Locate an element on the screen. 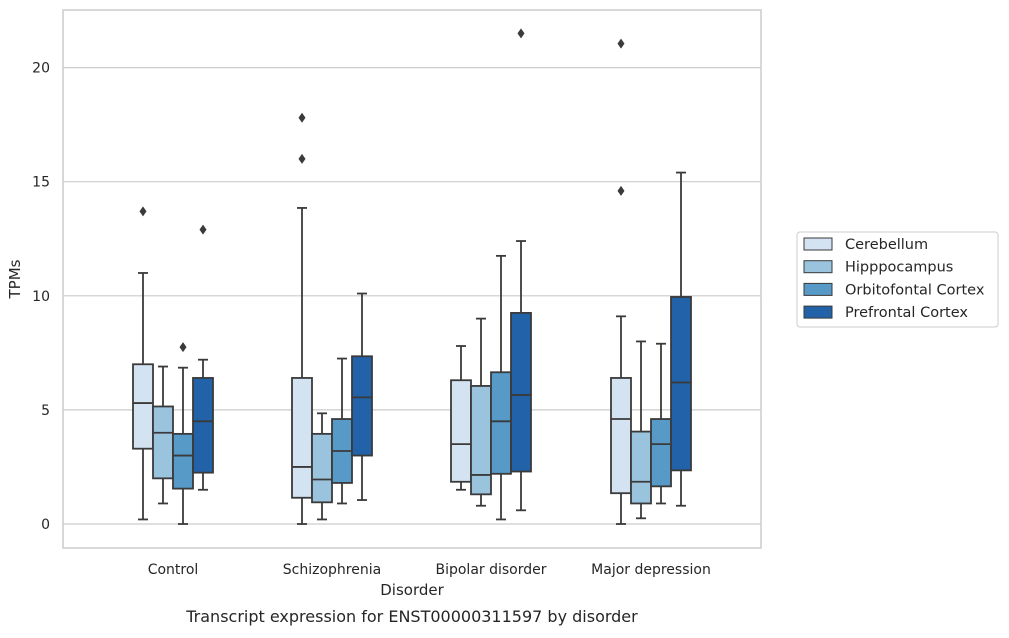 This screenshot has width=1009, height=638. y-axis-ticks: 0 5 10 15 20 is located at coordinates (41, 297).